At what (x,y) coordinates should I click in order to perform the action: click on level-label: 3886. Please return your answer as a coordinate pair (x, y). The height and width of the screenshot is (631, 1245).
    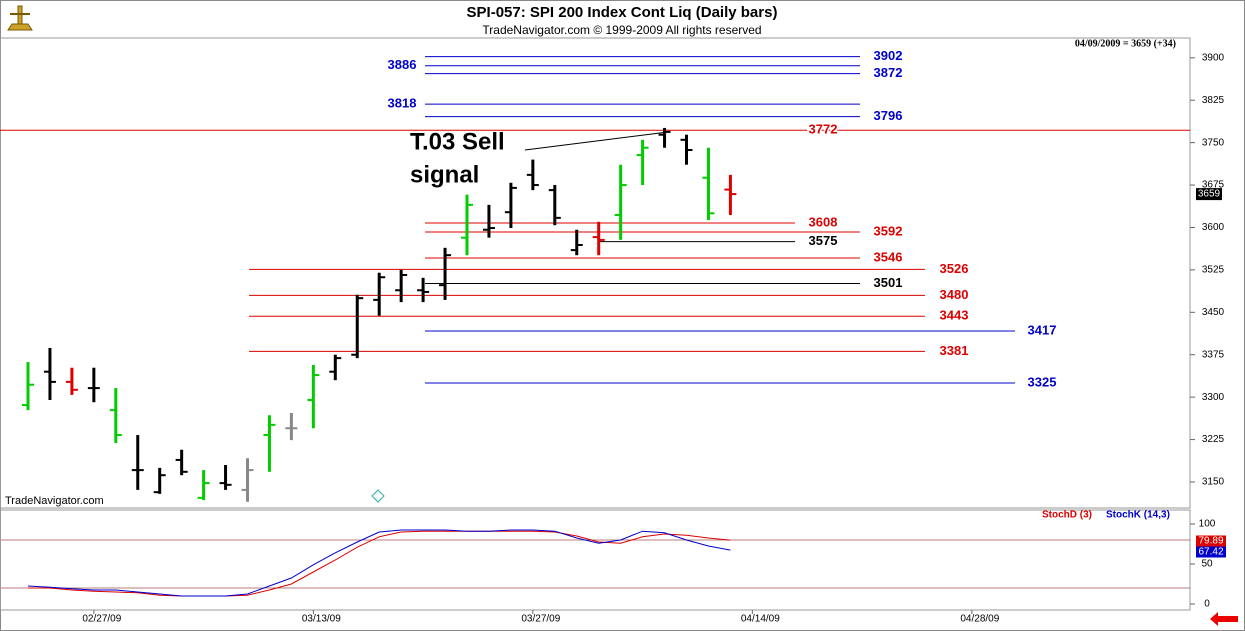
    Looking at the image, I should click on (402, 64).